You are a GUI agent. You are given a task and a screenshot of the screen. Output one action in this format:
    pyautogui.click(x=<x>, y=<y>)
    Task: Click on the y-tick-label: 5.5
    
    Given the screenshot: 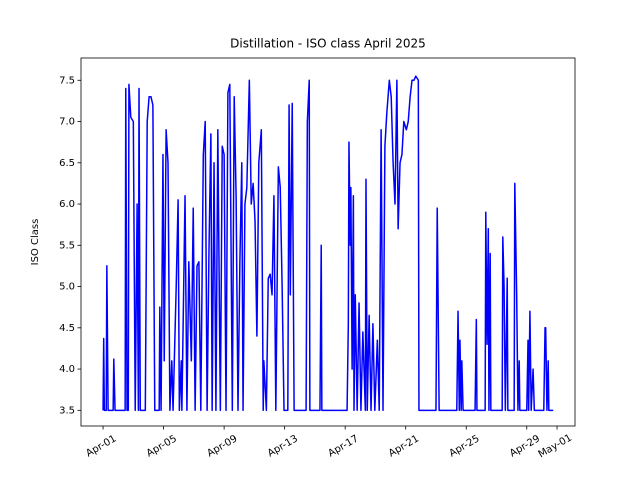 What is the action you would take?
    pyautogui.click(x=67, y=245)
    